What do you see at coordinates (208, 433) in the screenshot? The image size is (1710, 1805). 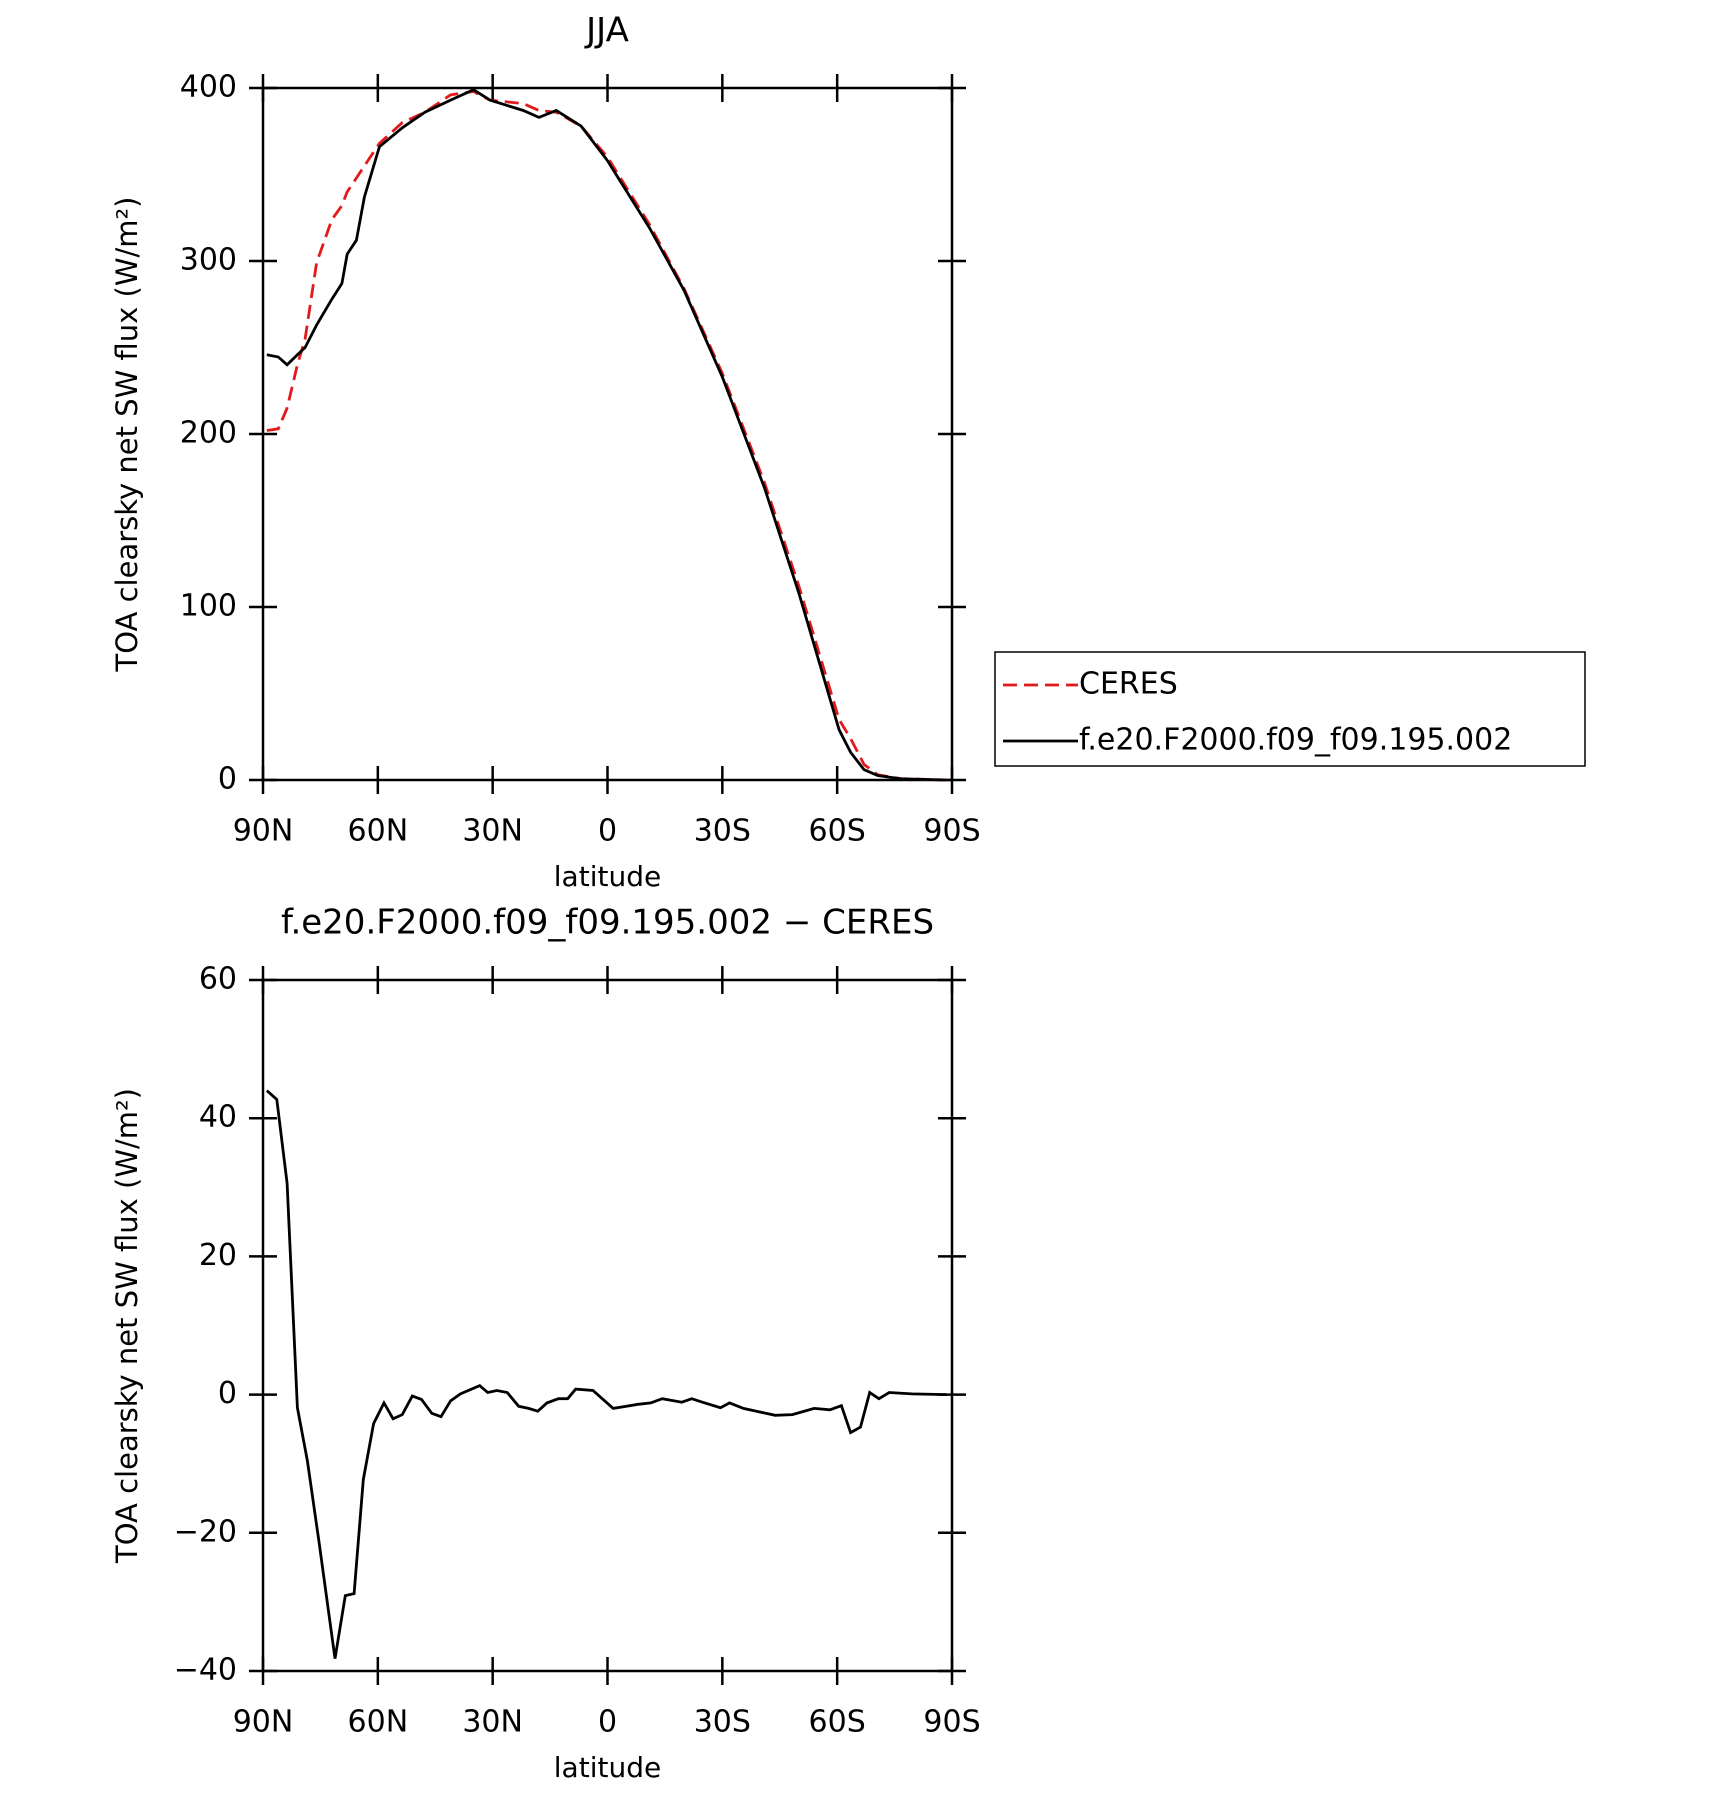 I see `y-tick-label: 200` at bounding box center [208, 433].